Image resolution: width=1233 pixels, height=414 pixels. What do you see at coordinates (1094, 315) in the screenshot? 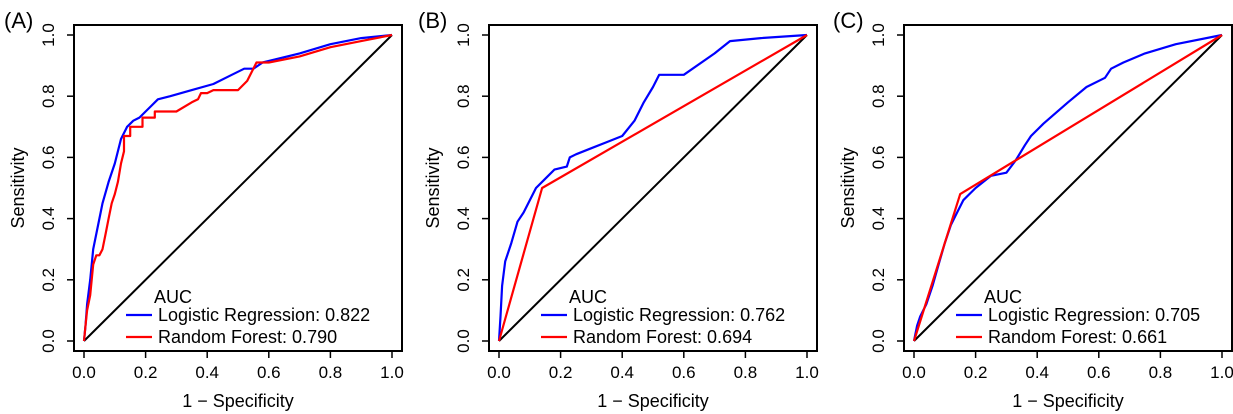
I see `legend-entry: Logistic Regression: 0.705` at bounding box center [1094, 315].